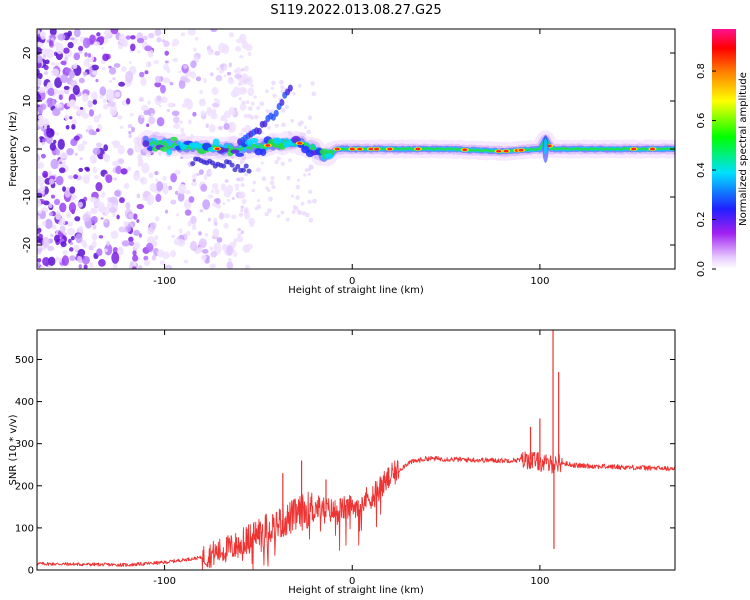 This screenshot has width=750, height=600. What do you see at coordinates (724, 149) in the screenshot?
I see `colorbar-gradient` at bounding box center [724, 149].